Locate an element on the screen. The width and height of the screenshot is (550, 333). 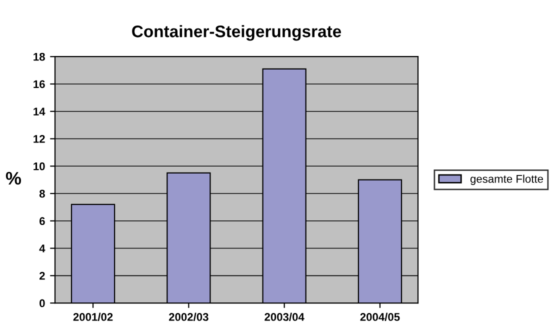
chart-title: Container-Steigerungsrate is located at coordinates (237, 33).